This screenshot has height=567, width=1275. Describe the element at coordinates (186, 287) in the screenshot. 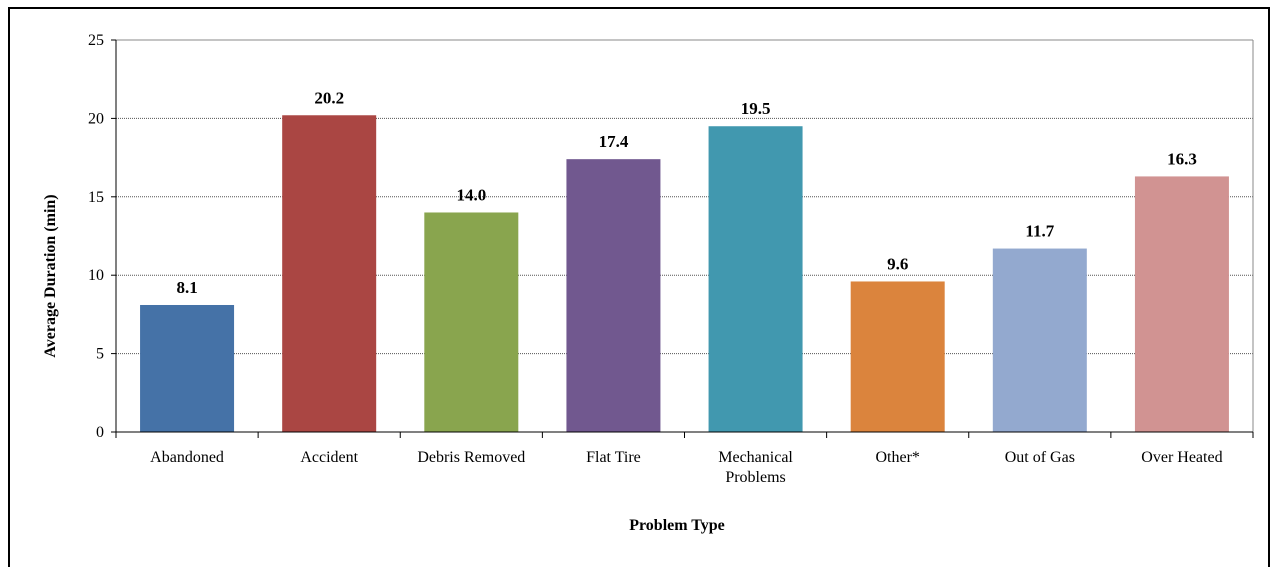

I see `data-label: 8.1` at that location.